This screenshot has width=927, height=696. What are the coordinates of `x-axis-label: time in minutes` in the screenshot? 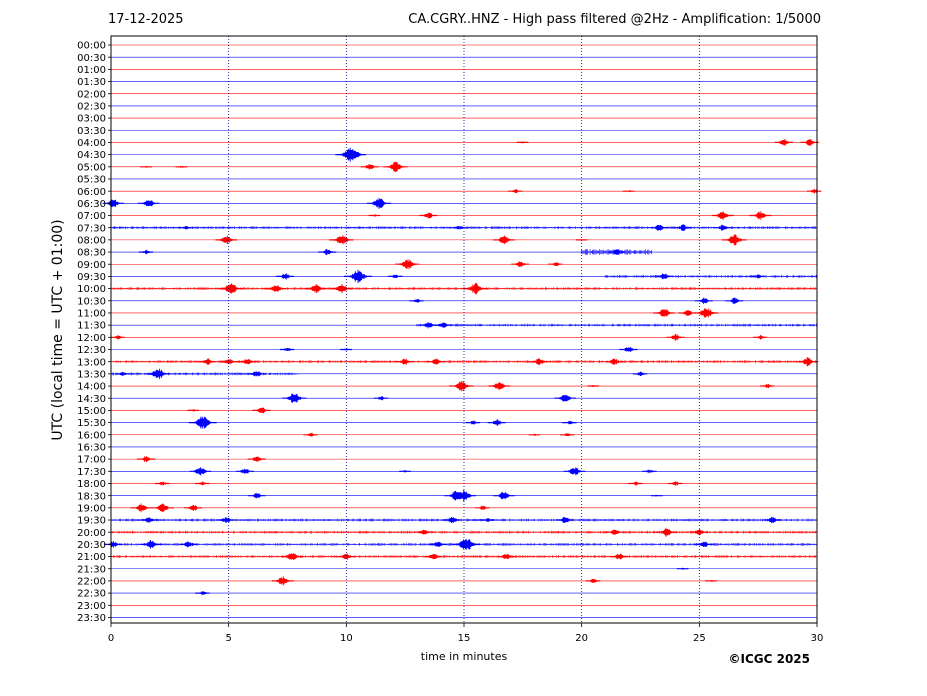 It's located at (464, 656).